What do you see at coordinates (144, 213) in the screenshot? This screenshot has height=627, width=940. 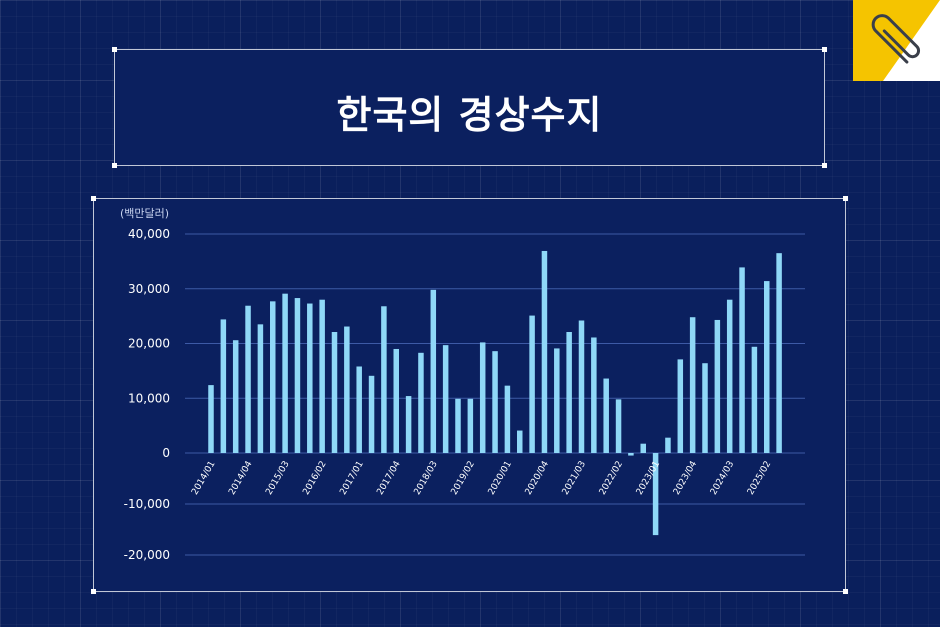 I see `unit-label: (백만달러)` at bounding box center [144, 213].